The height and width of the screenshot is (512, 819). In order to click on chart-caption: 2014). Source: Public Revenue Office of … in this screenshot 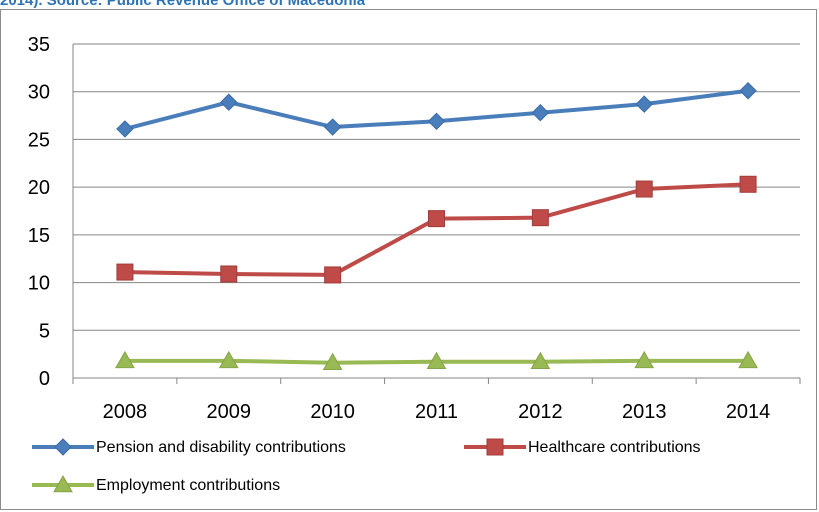, I will do `click(183, 4)`.